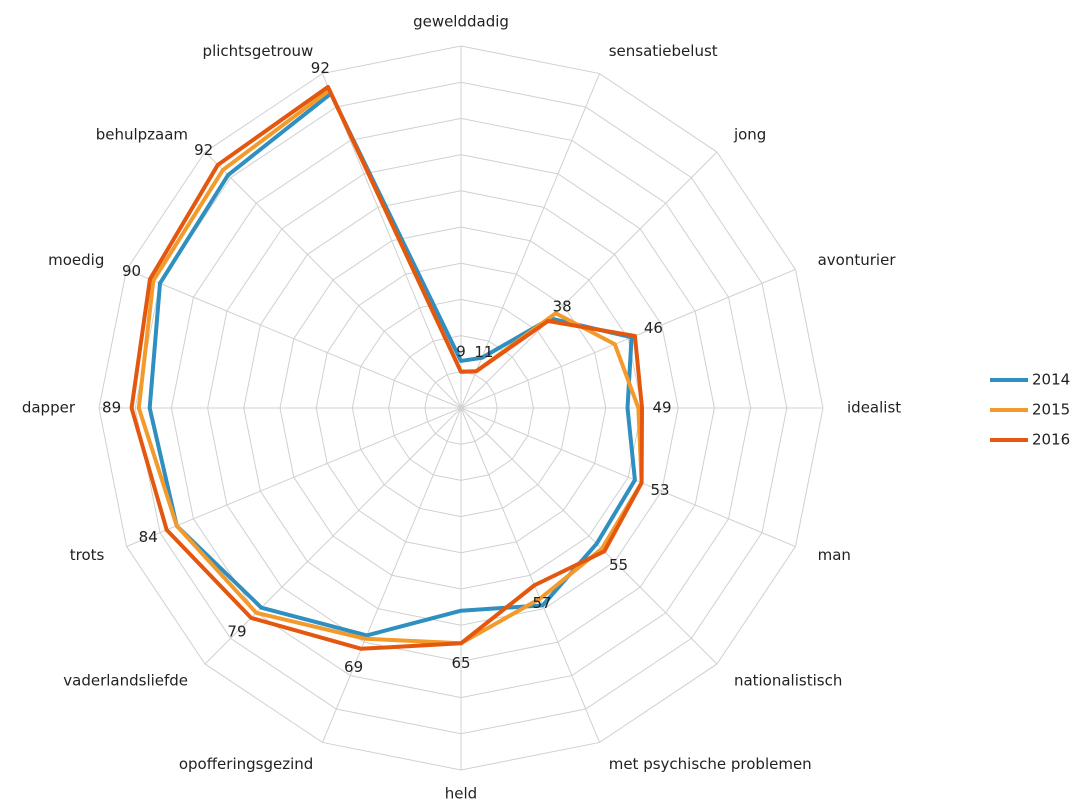 The image size is (1092, 812). What do you see at coordinates (461, 351) in the screenshot?
I see `data-label: 9` at bounding box center [461, 351].